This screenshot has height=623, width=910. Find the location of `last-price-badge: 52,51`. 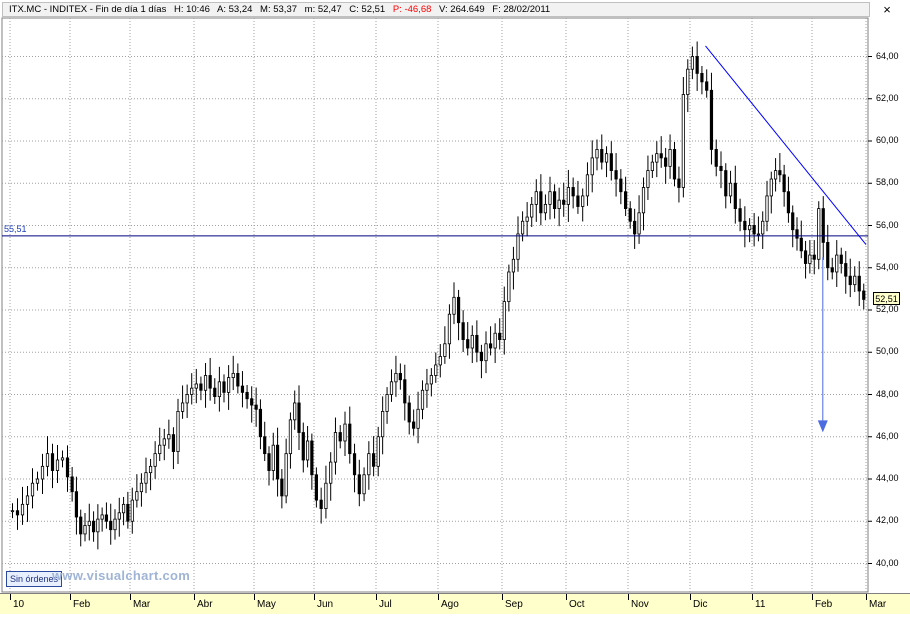

last-price-badge: 52,51 is located at coordinates (886, 299).